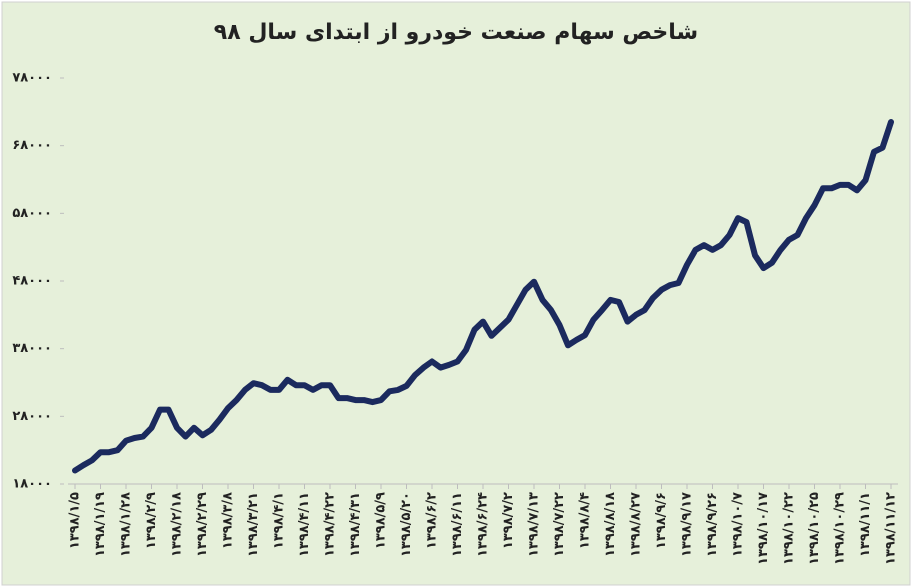 This screenshot has height=587, width=912. I want to click on x-tick-label: ۱۳۹۸/۱۰/۲۵, so click(814, 528).